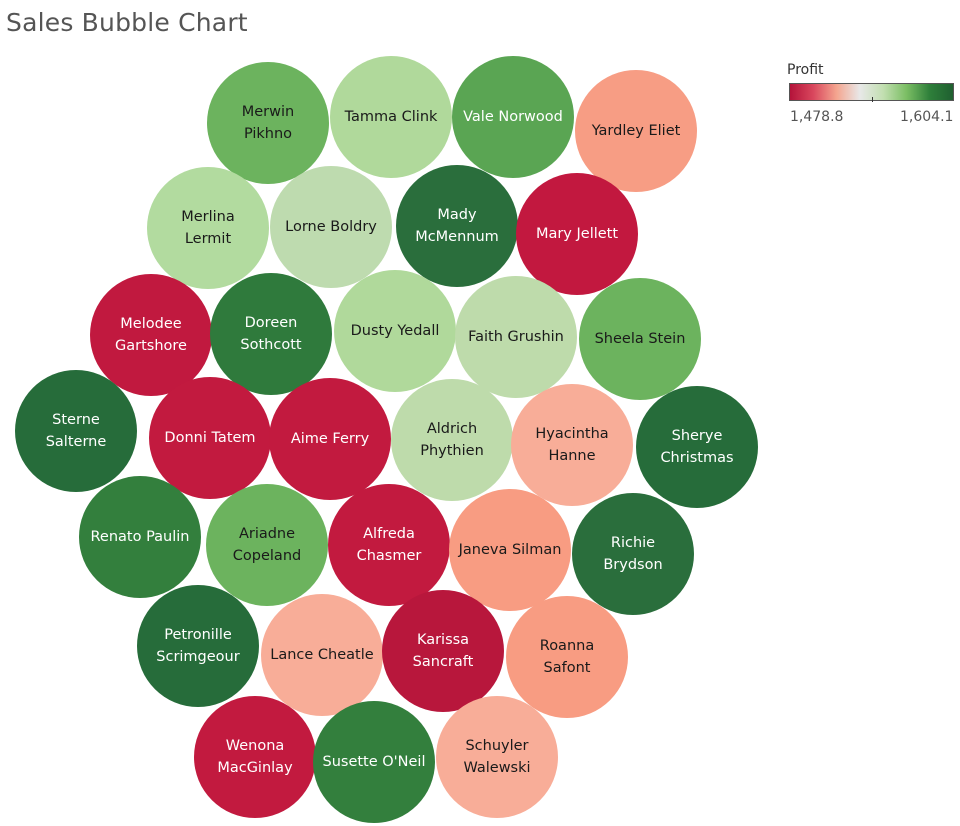 This screenshot has width=960, height=826. I want to click on bubble-label: Pikhno, so click(268, 134).